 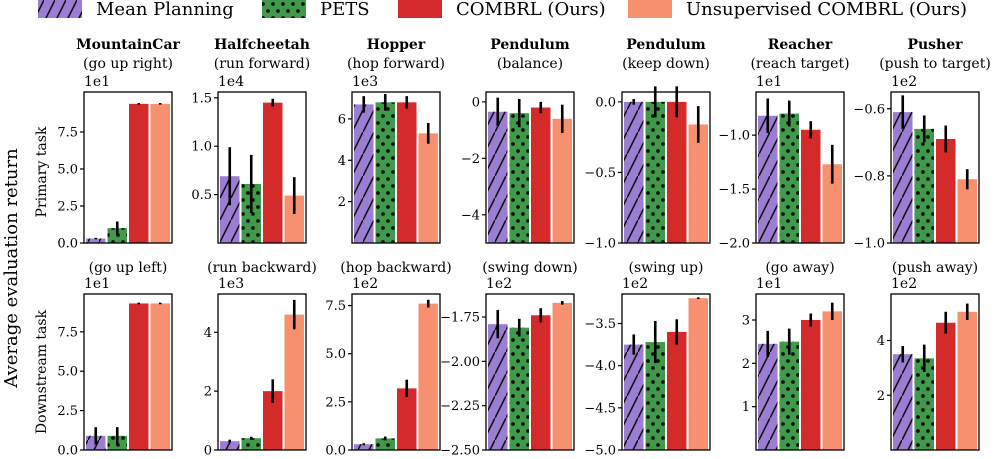 What do you see at coordinates (529, 268) in the screenshot?
I see `subplot-task-title: (swing down)` at bounding box center [529, 268].